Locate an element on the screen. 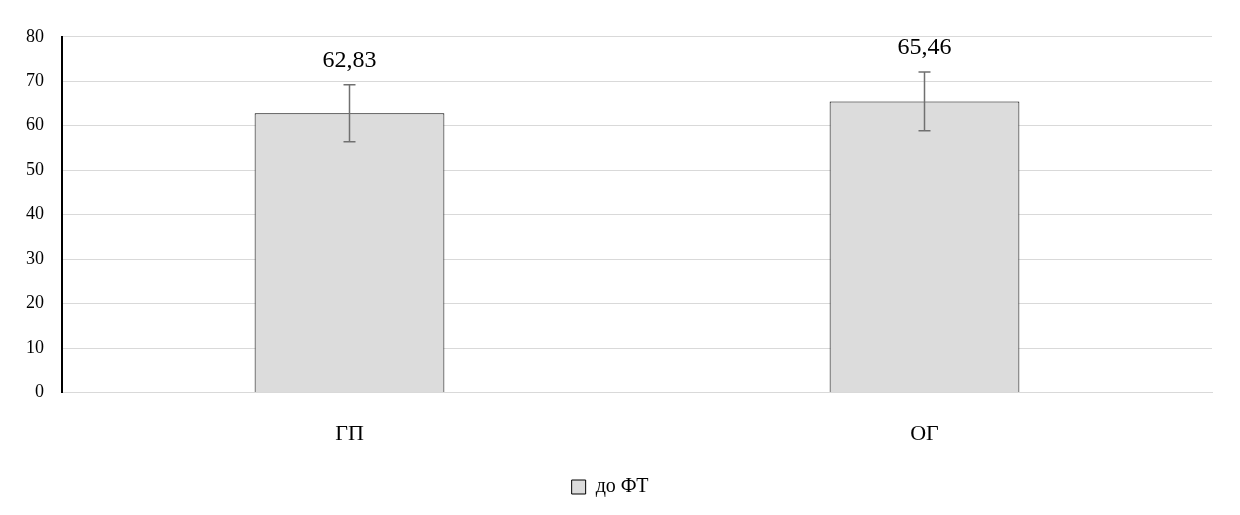 The width and height of the screenshot is (1240, 515). y-tick-label: 10 is located at coordinates (35, 346).